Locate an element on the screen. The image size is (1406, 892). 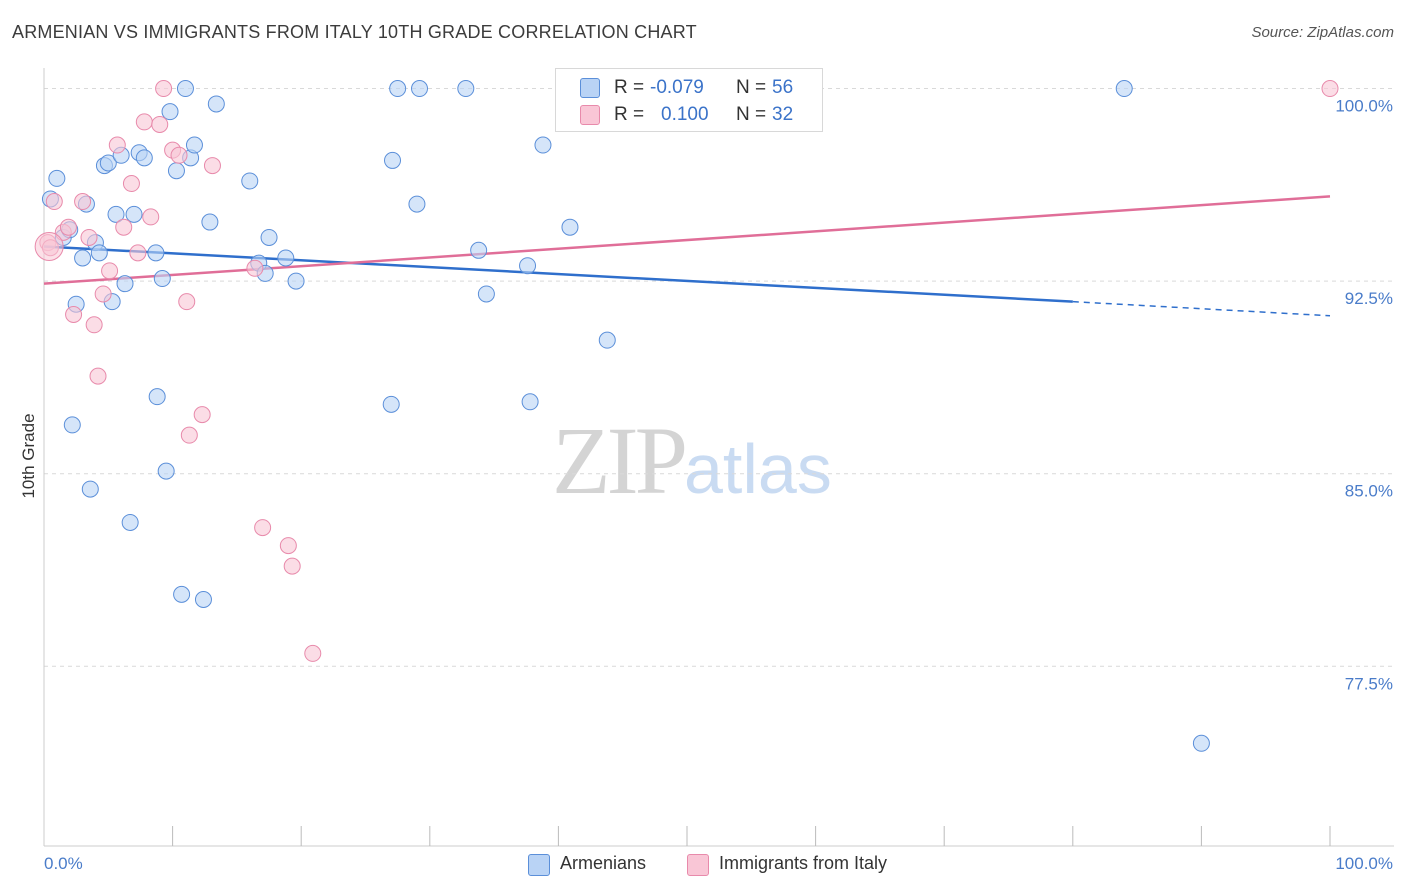
n-value: 32 is located at coordinates (783, 114).